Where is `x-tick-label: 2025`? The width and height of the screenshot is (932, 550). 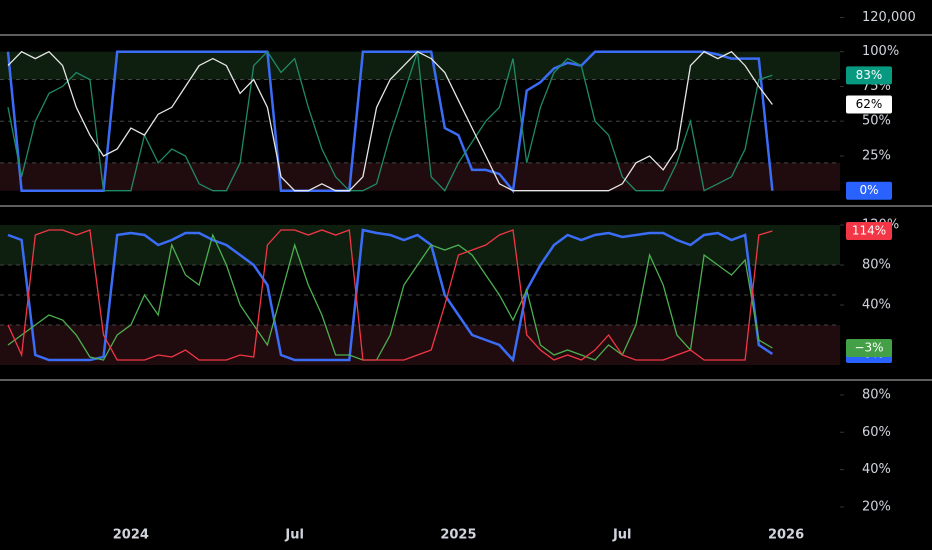
x-tick-label: 2025 is located at coordinates (458, 535).